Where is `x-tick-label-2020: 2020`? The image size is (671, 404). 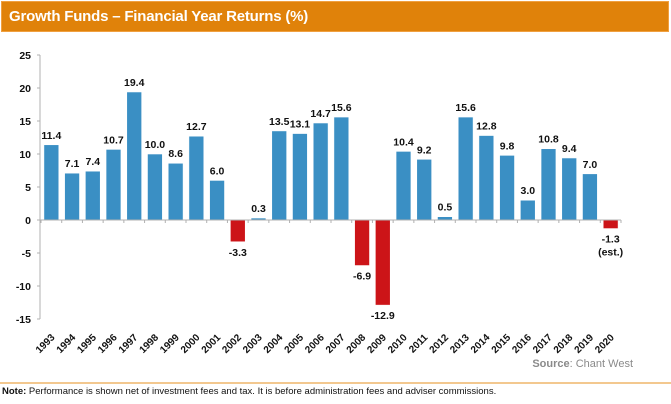
x-tick-label-2020: 2020 is located at coordinates (605, 344).